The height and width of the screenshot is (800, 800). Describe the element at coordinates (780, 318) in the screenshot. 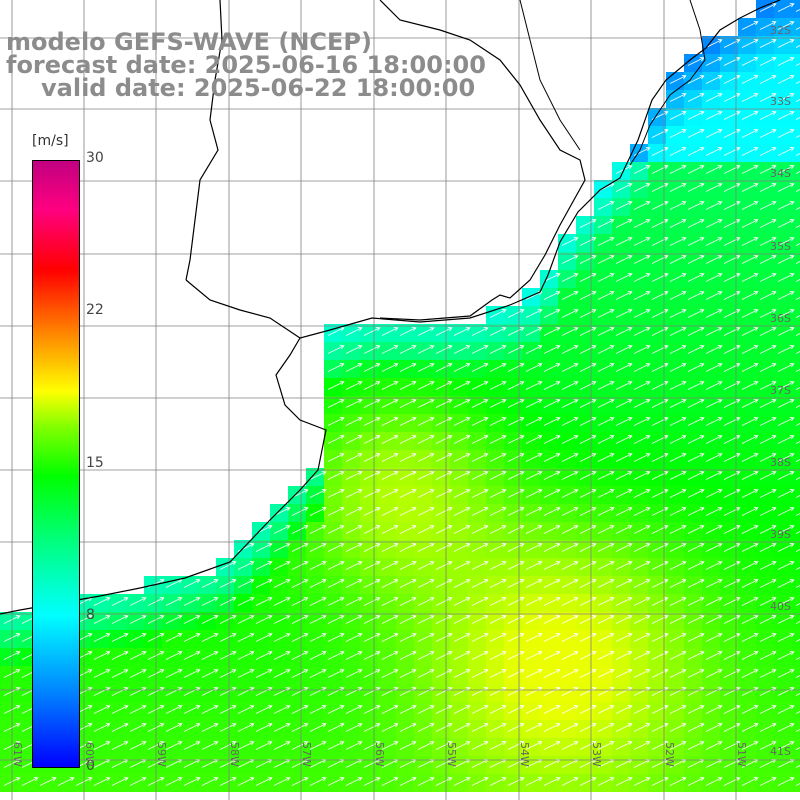

I see `lat-label-36s: 36S` at that location.